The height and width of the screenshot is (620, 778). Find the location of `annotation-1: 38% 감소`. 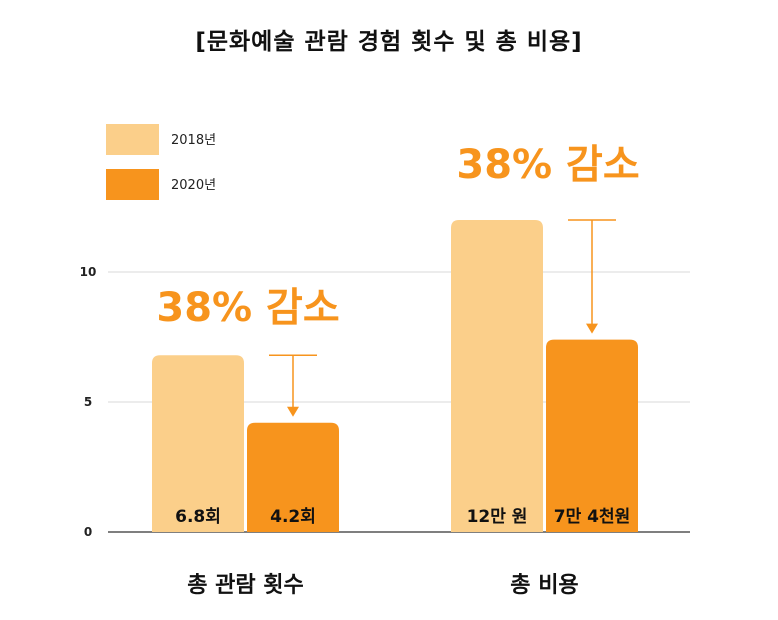

annotation-1: 38% 감소 is located at coordinates (547, 165).